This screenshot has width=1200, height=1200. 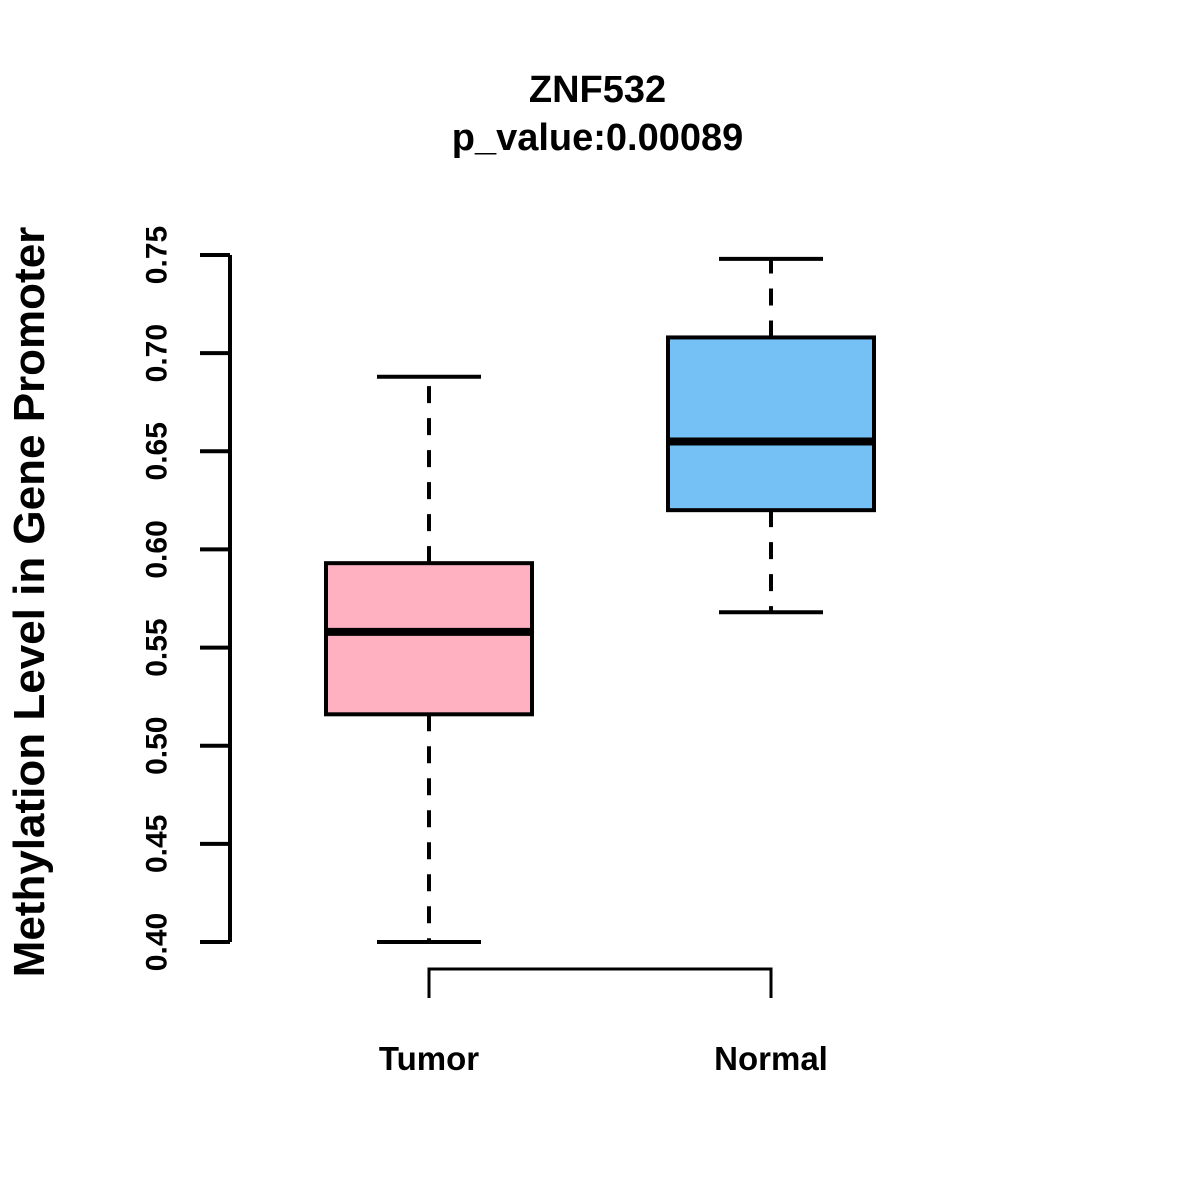 I want to click on y-tick-label: 0.65, so click(x=157, y=451).